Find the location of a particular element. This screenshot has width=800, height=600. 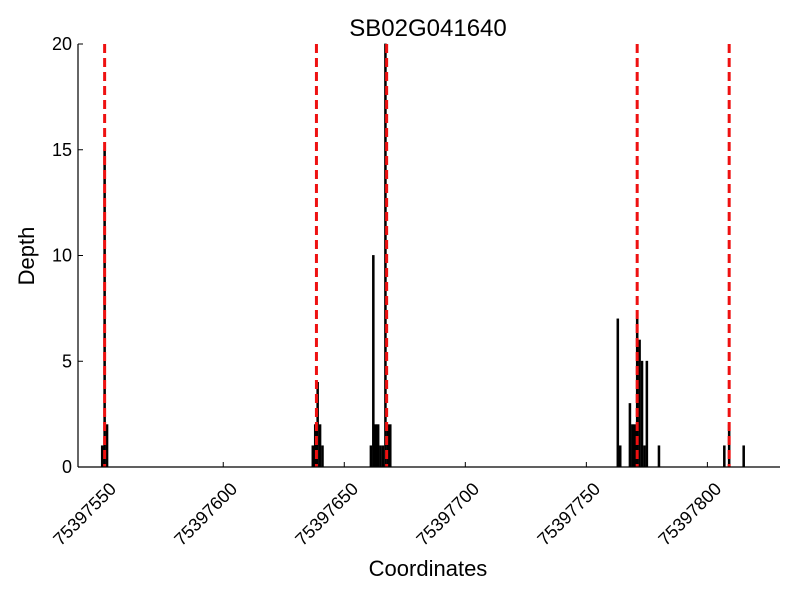

x-tick-label: 75397600 is located at coordinates (205, 514).